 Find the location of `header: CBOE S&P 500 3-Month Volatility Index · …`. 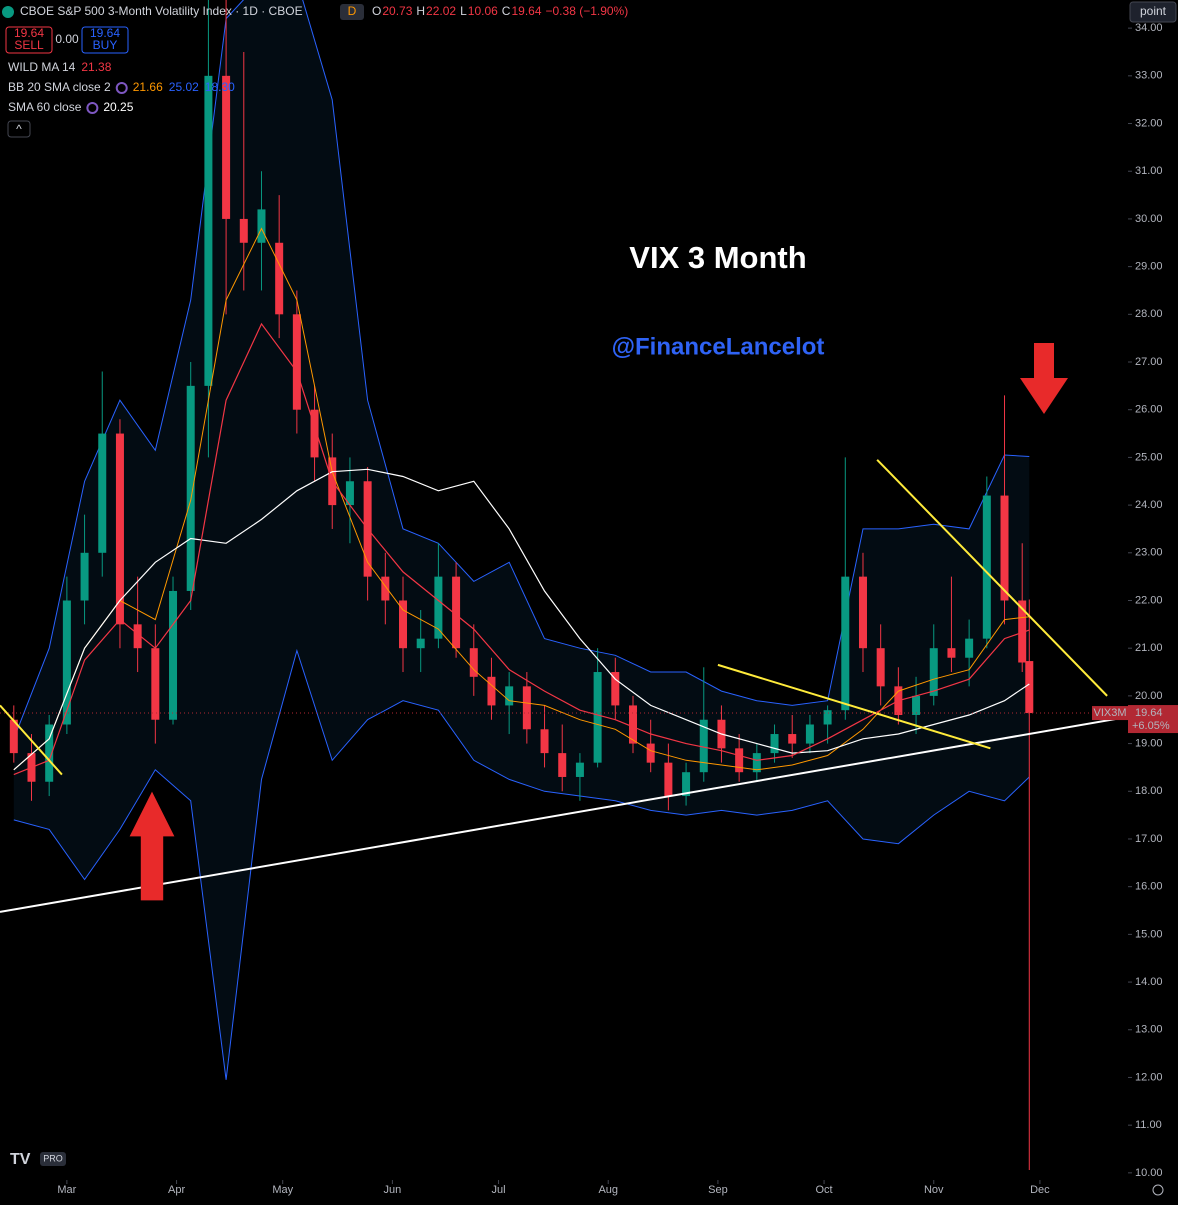

header: CBOE S&P 500 3-Month Volatility Index · … is located at coordinates (589, 69).